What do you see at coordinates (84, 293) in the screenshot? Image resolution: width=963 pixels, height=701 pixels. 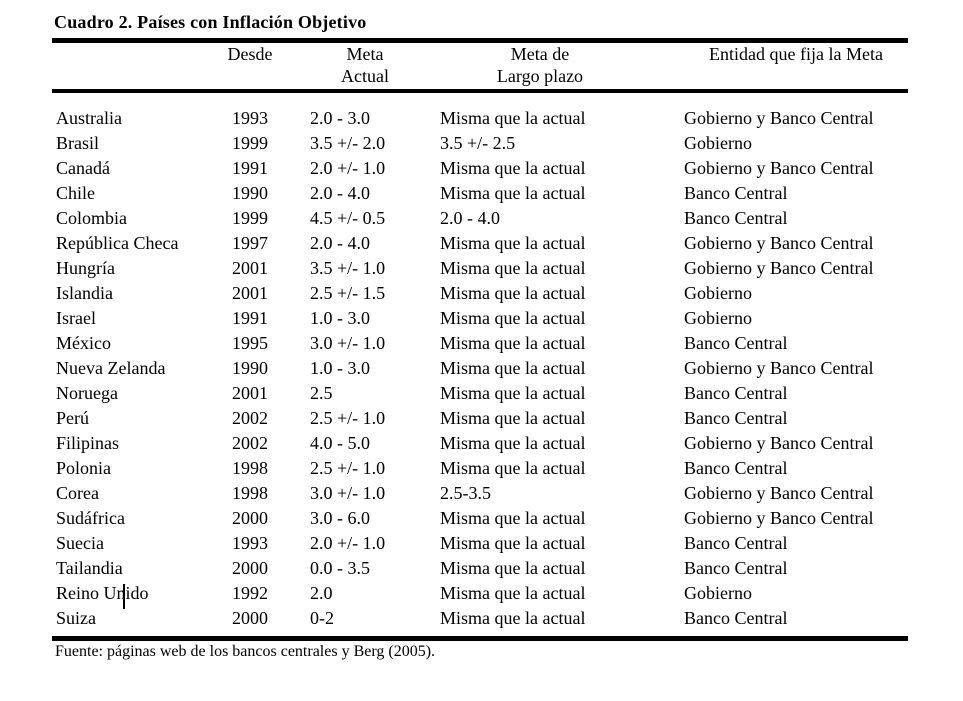 I see `cell-country: Islandia` at bounding box center [84, 293].